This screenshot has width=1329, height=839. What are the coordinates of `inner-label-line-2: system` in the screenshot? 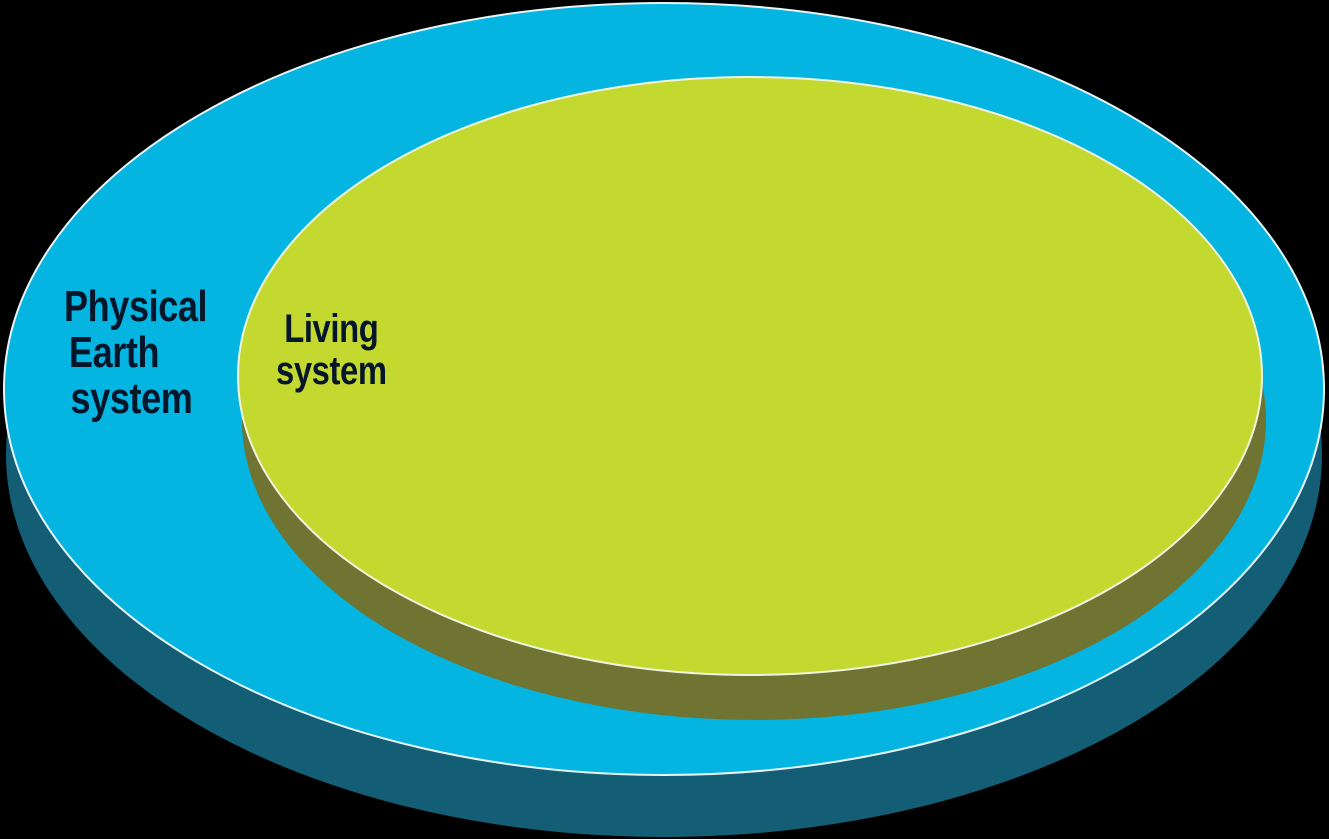 It's located at (331, 371).